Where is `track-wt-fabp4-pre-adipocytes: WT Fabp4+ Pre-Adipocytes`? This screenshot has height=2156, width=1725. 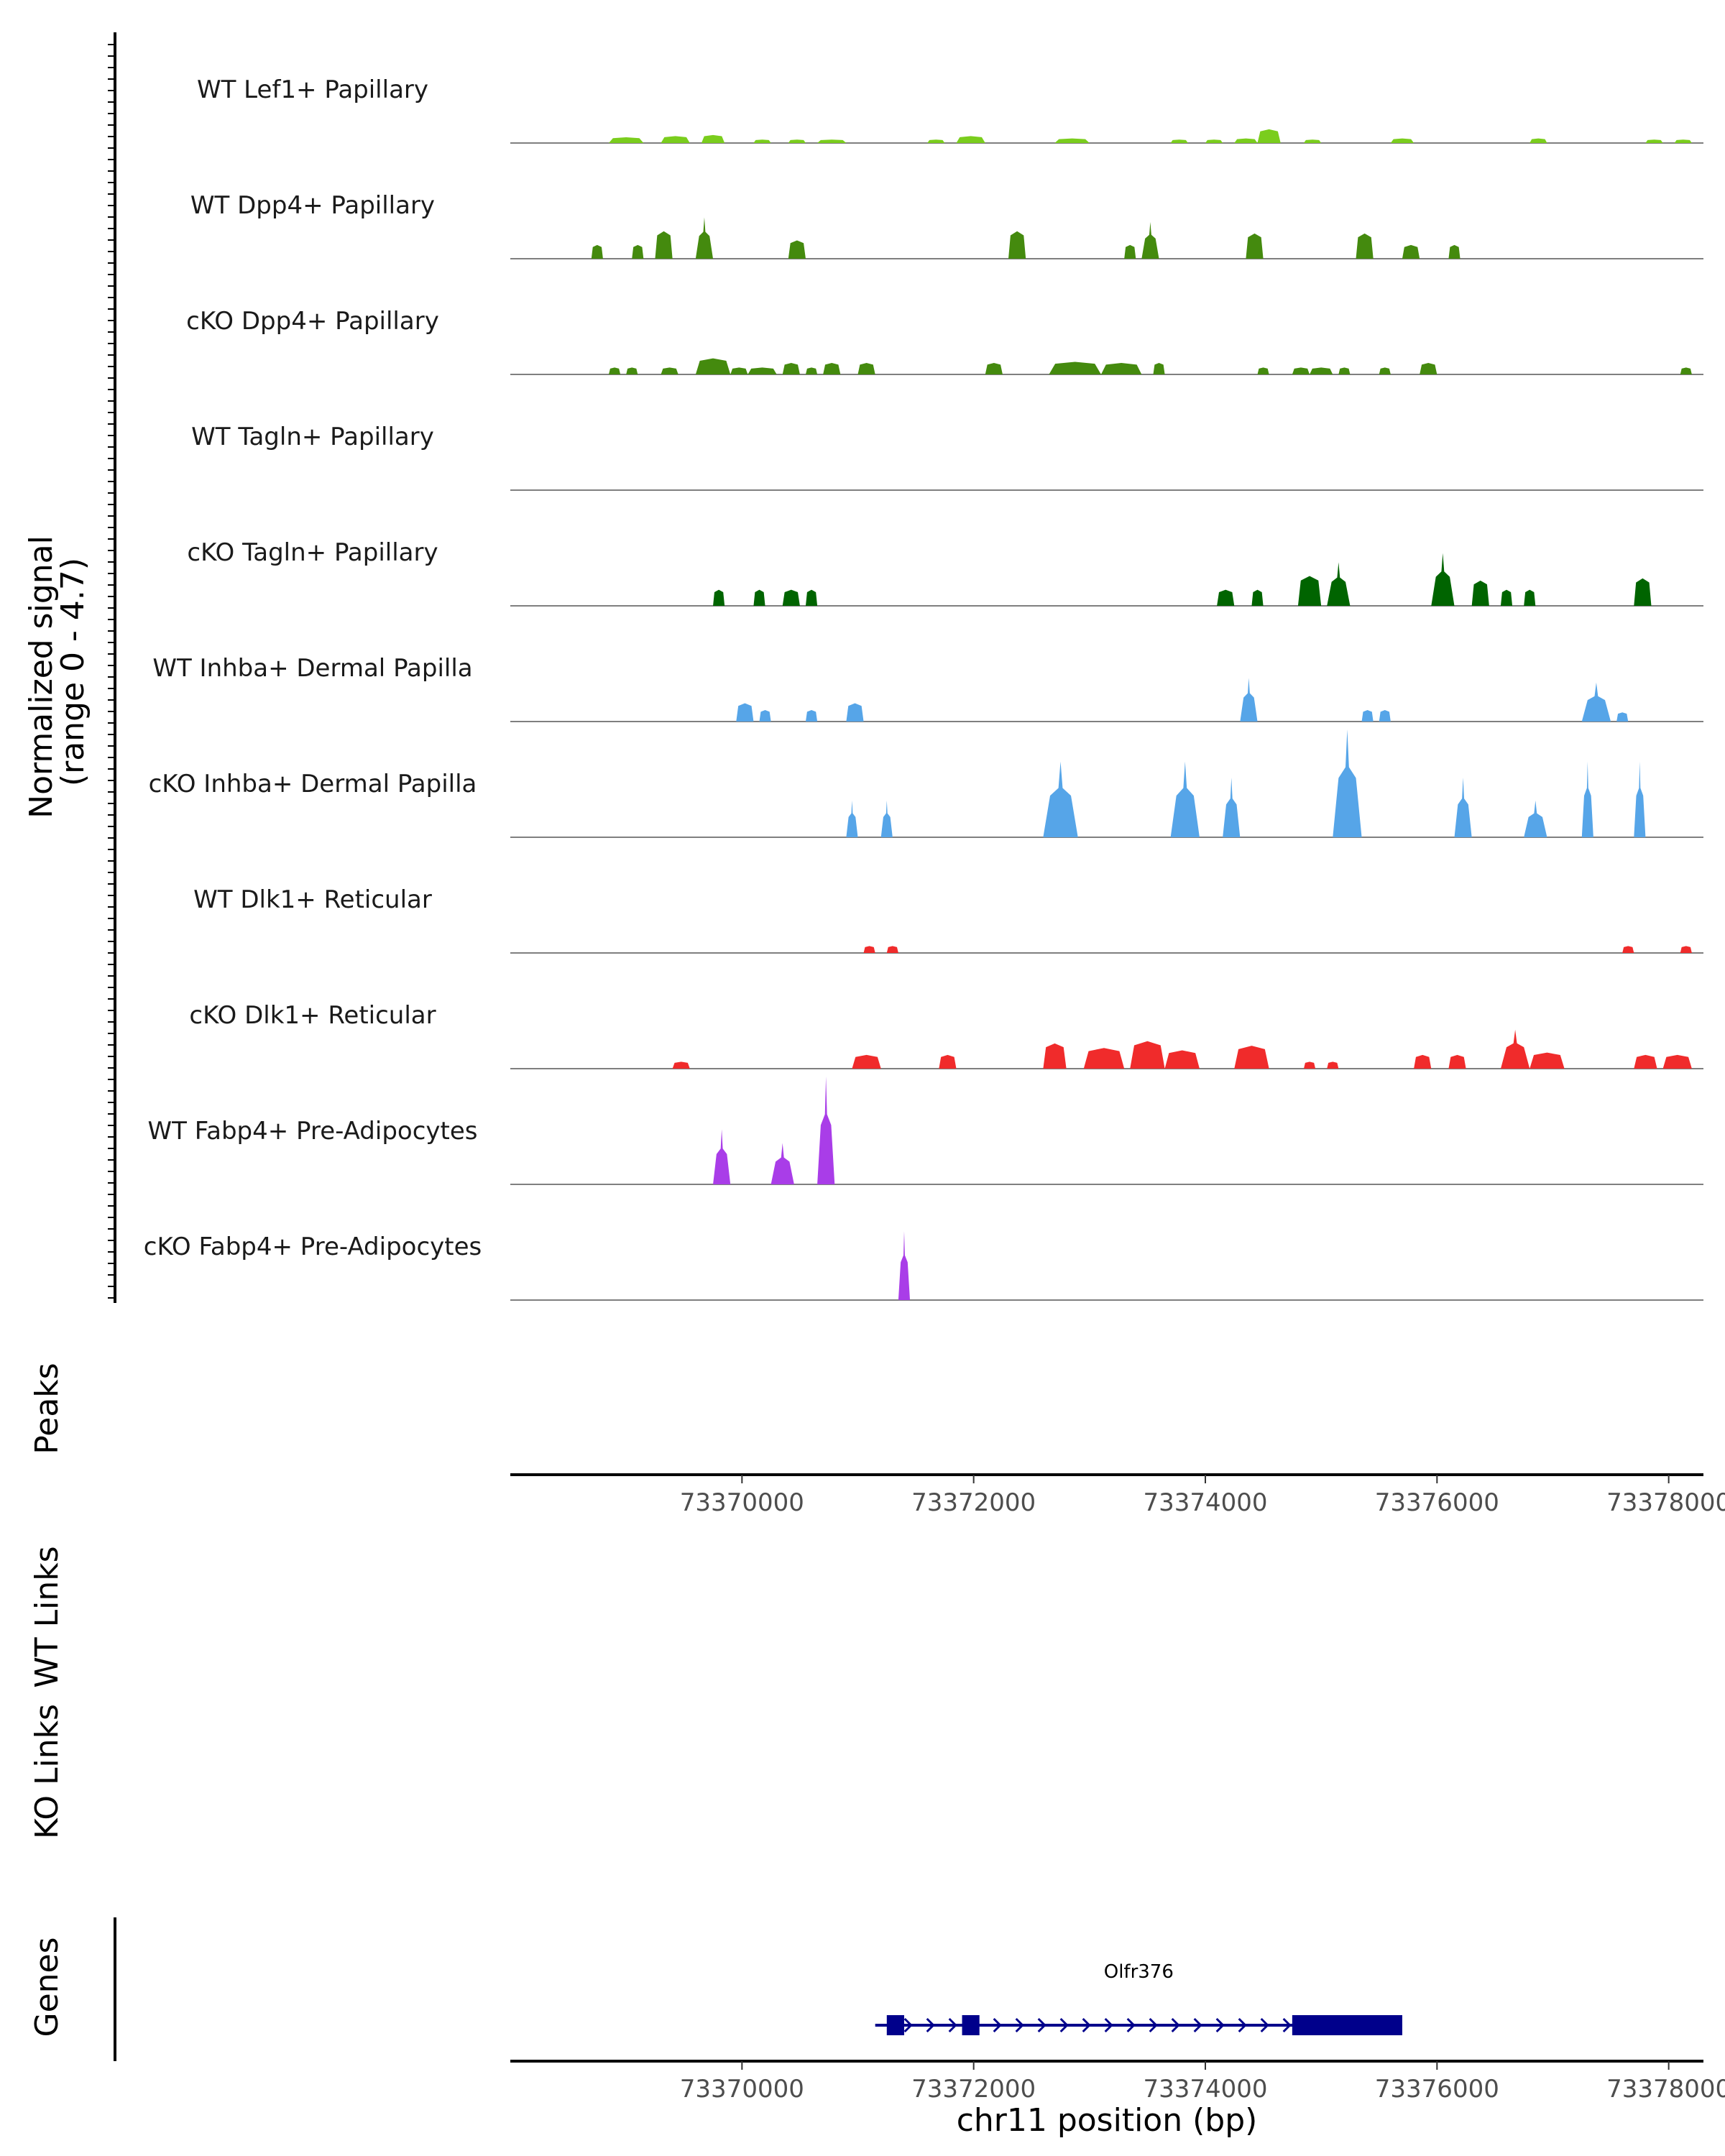
track-wt-fabp4-pre-adipocytes: WT Fabp4+ Pre-Adipocytes is located at coordinates (925, 1131).